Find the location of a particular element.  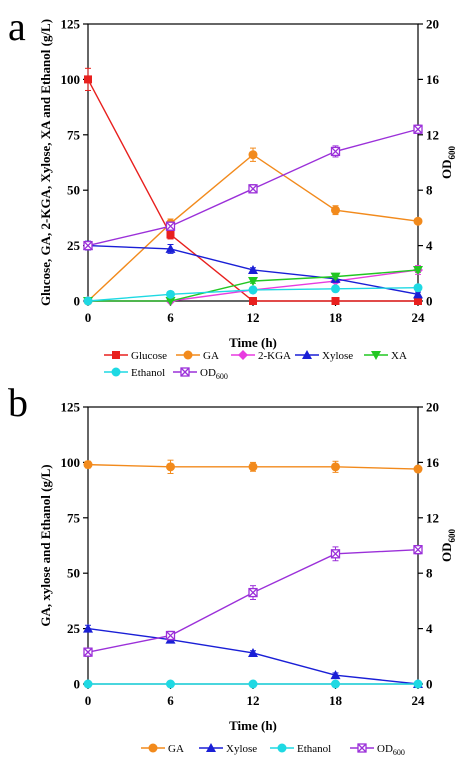

legend-item: GA is located at coordinates (162, 749).